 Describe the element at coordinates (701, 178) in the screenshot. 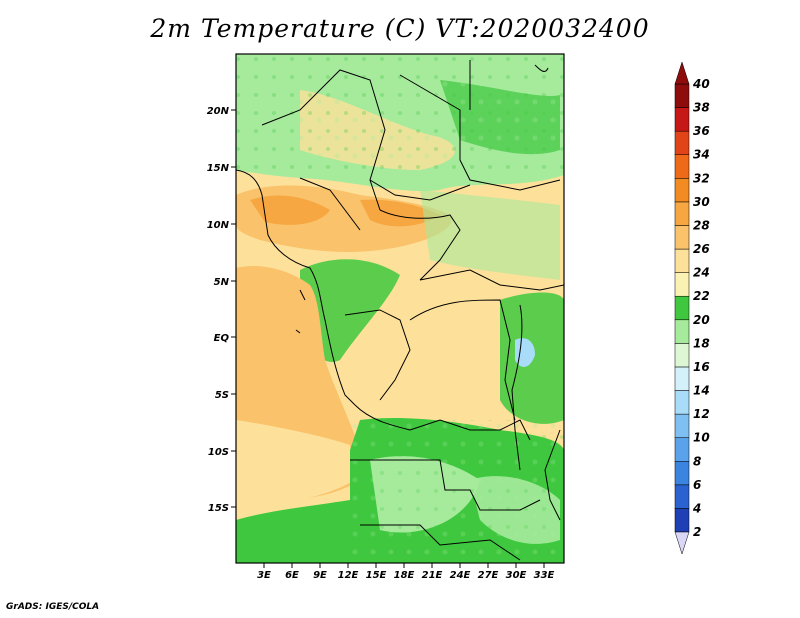

I see `colorbar-label: 32` at that location.